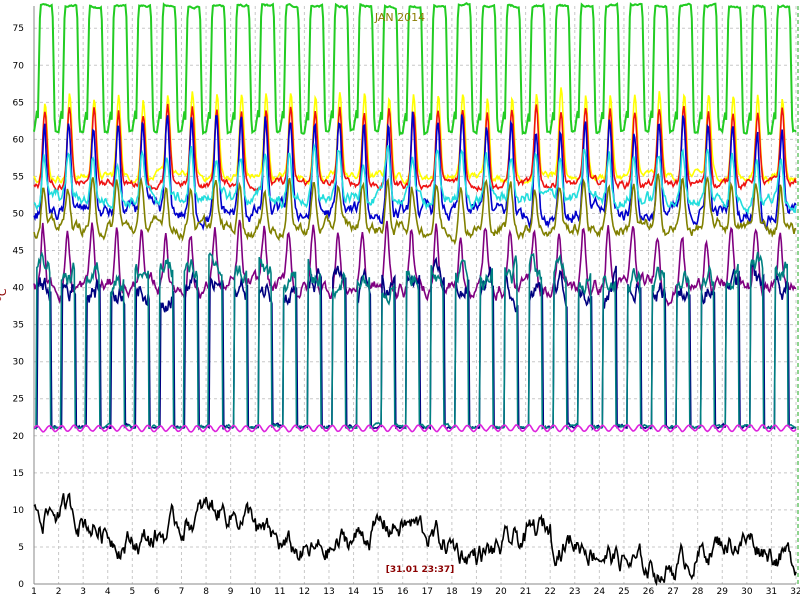 The height and width of the screenshot is (600, 800). Describe the element at coordinates (477, 592) in the screenshot. I see `x-tick-label: 19` at that location.